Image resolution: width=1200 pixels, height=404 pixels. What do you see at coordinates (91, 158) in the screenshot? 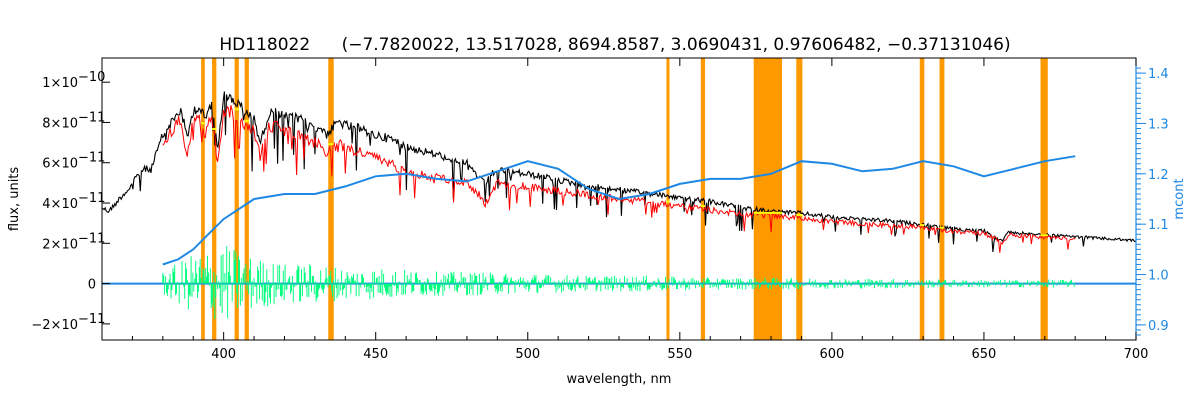
I see `y-tick-exponent-4: −11` at bounding box center [91, 158].